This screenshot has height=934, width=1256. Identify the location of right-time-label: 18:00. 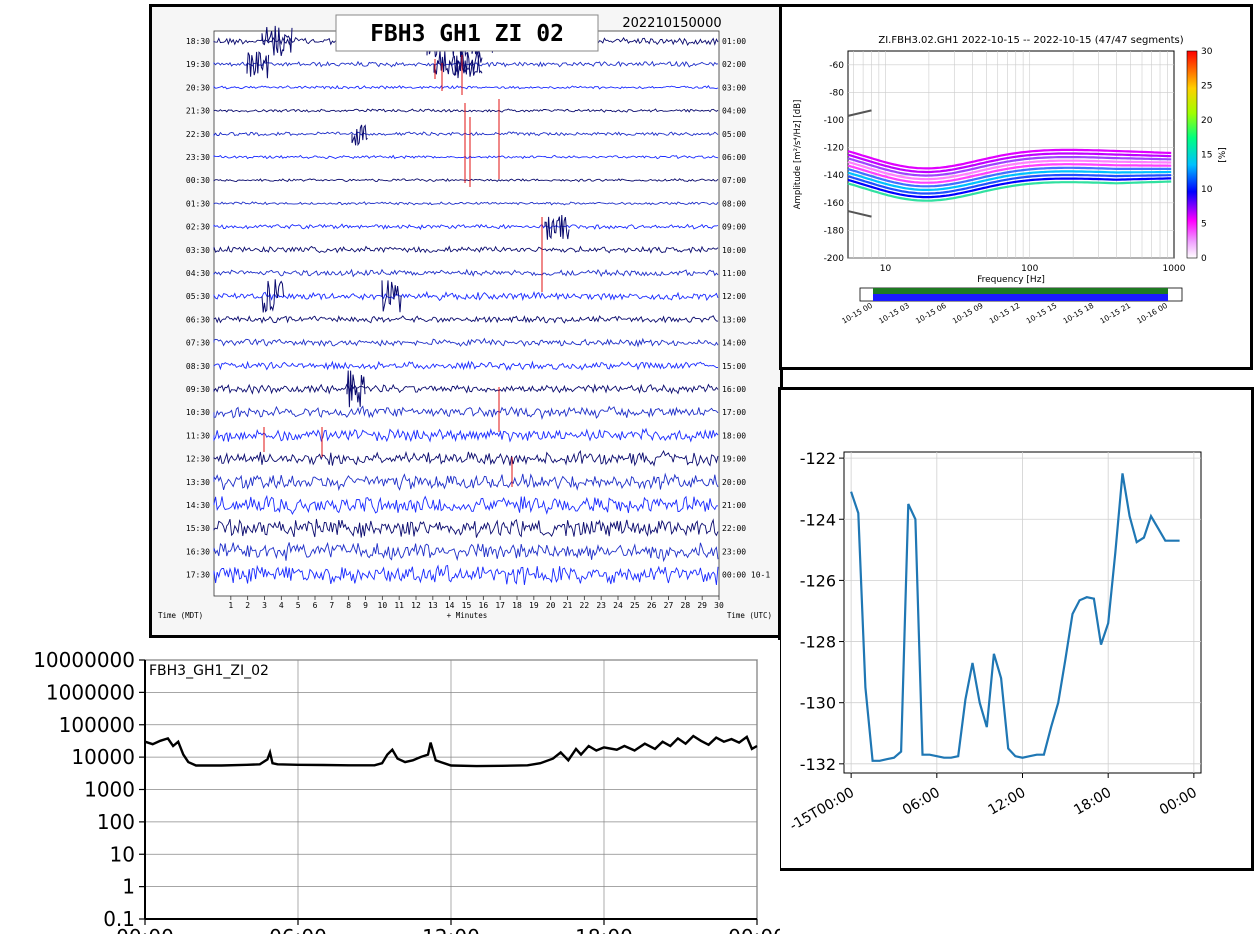
(734, 435).